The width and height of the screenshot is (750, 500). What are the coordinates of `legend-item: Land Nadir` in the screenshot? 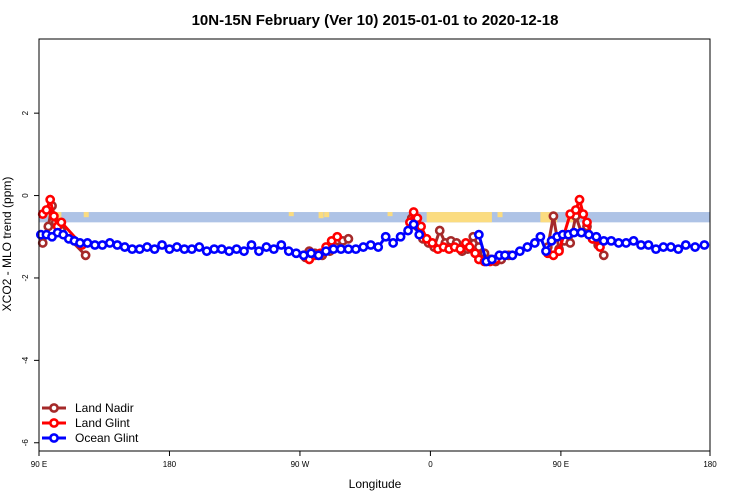 It's located at (88, 408).